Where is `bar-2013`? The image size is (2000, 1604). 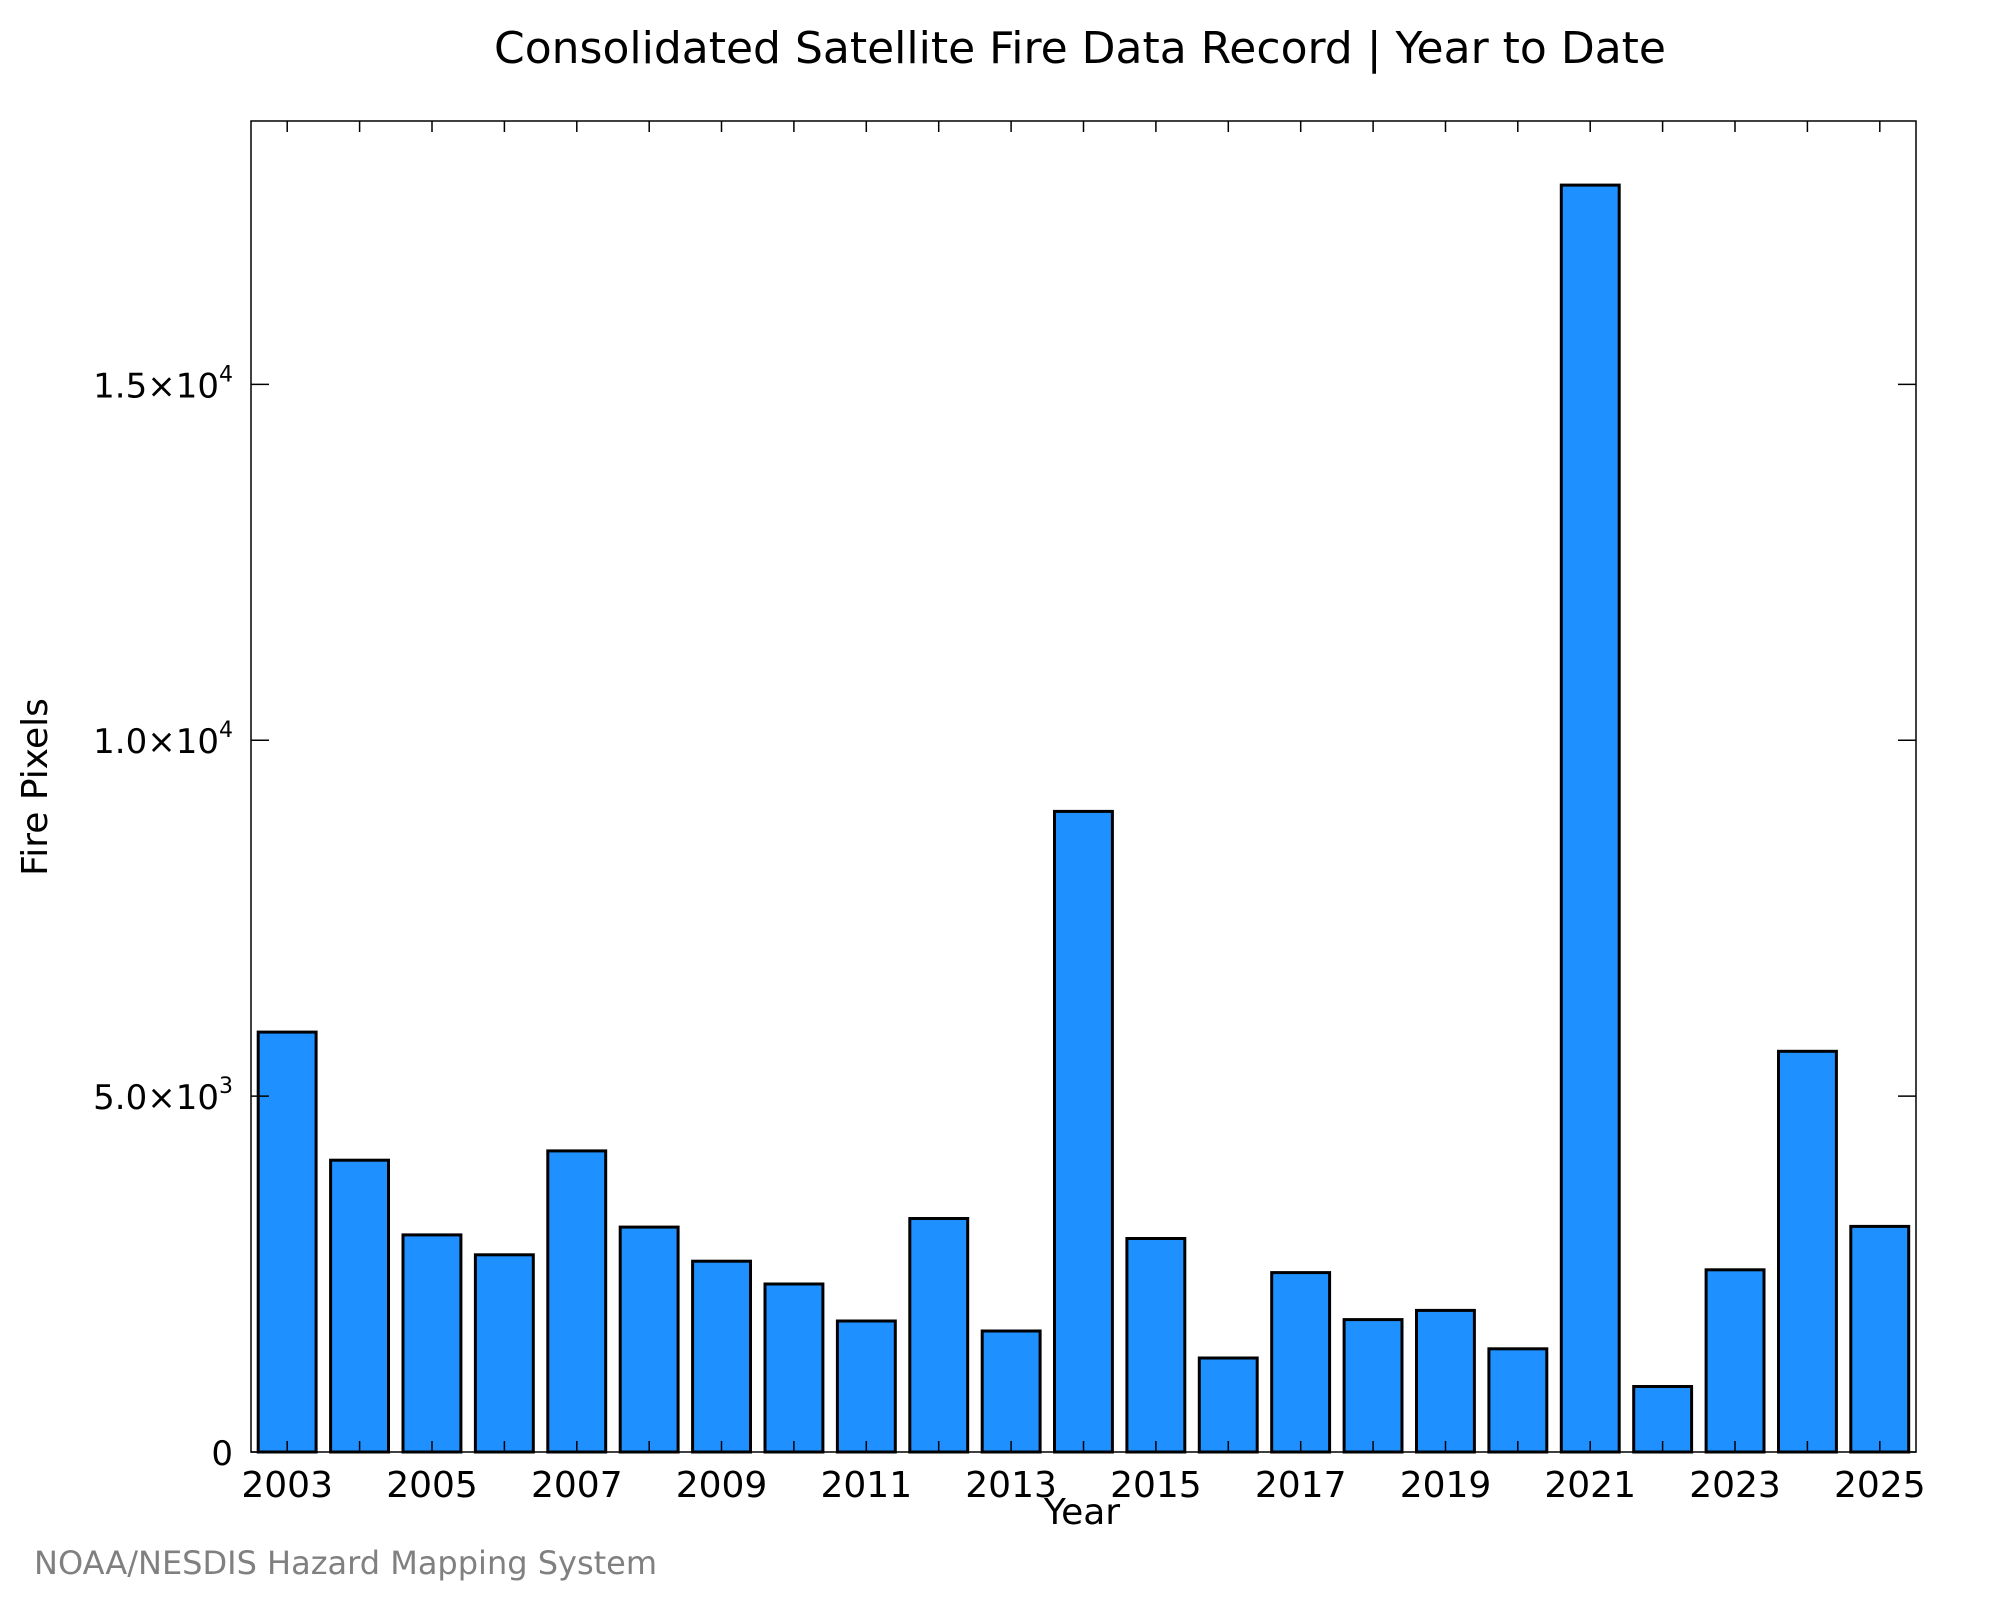 bar-2013 is located at coordinates (1011, 1391).